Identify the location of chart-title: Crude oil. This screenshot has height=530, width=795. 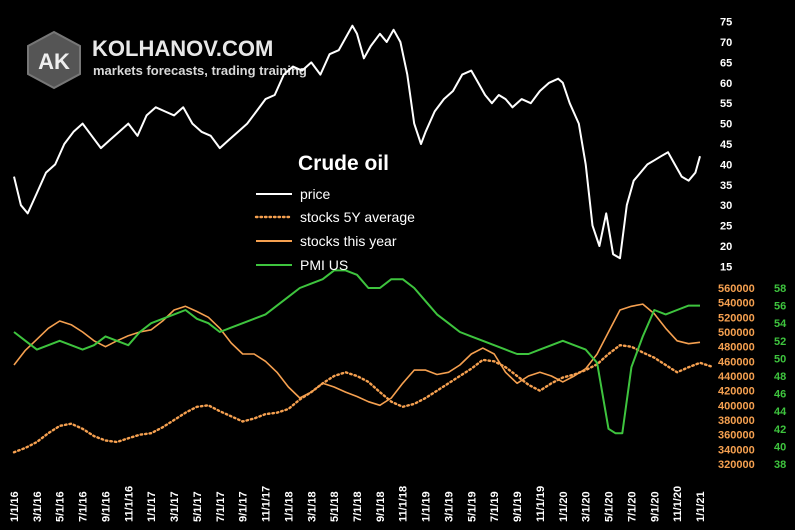
(344, 163).